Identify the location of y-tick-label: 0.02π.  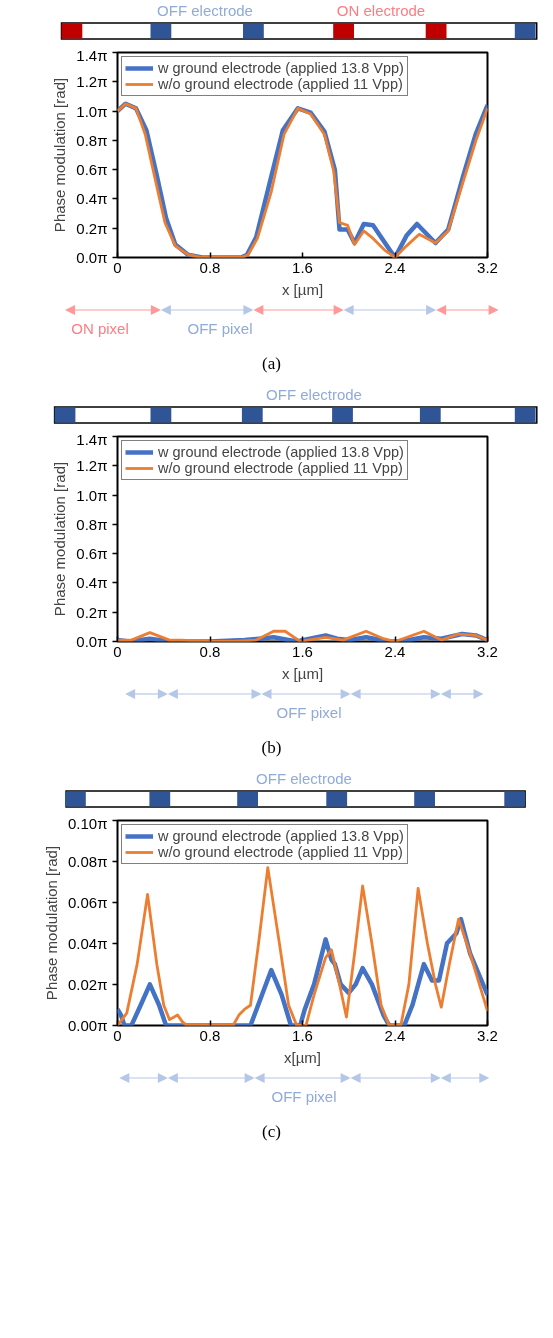
(87, 984).